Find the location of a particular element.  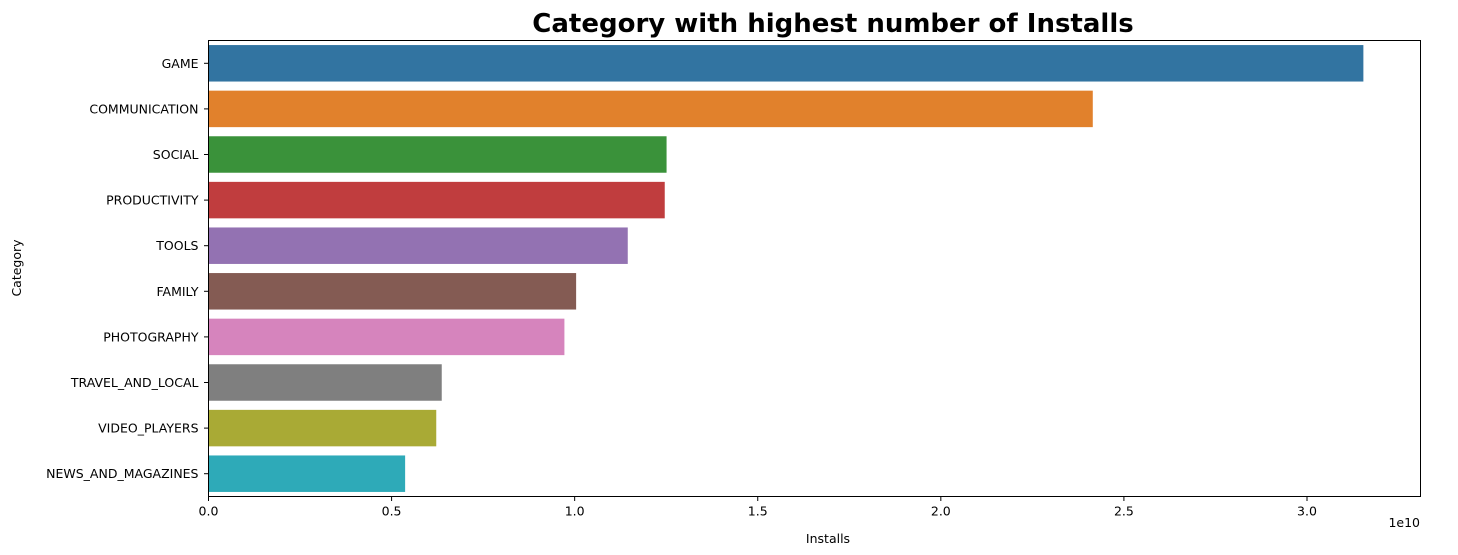

y-tick-label: GAME is located at coordinates (180, 63).